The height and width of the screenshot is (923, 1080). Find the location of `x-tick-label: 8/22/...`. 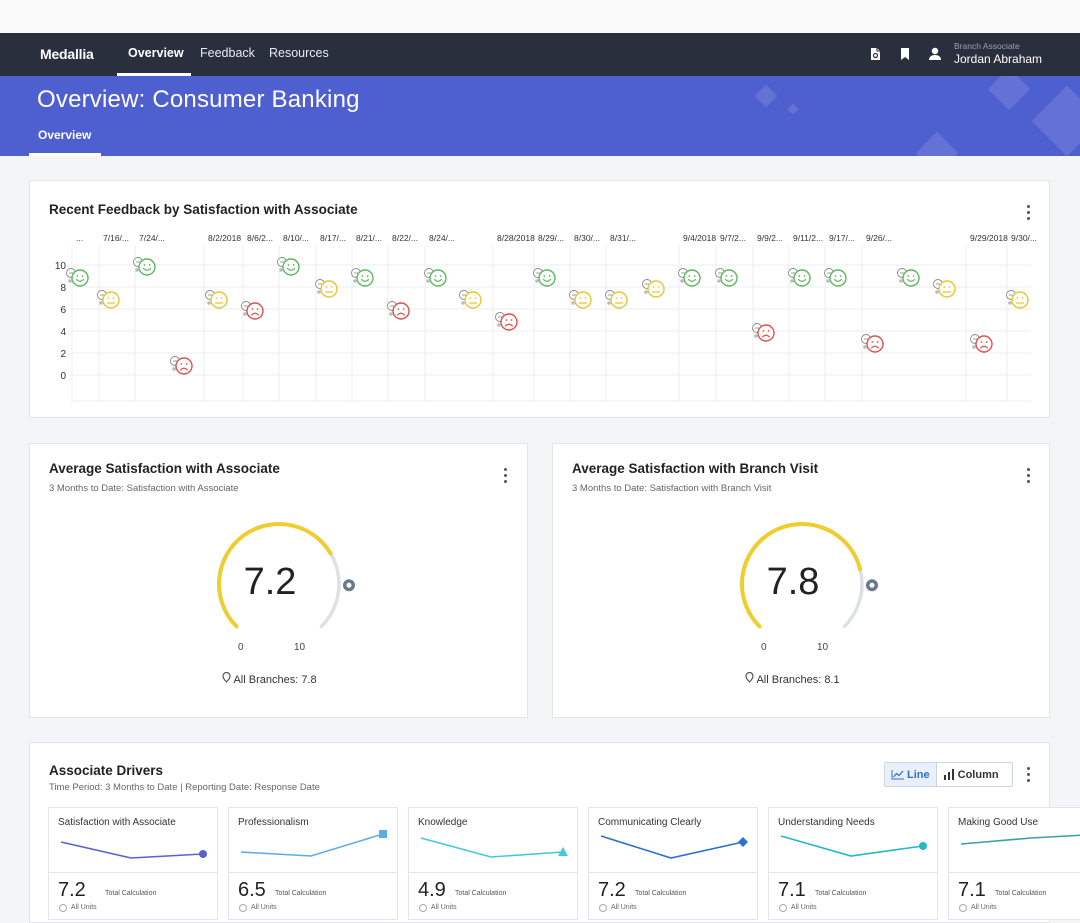

x-tick-label: 8/22/... is located at coordinates (405, 238).